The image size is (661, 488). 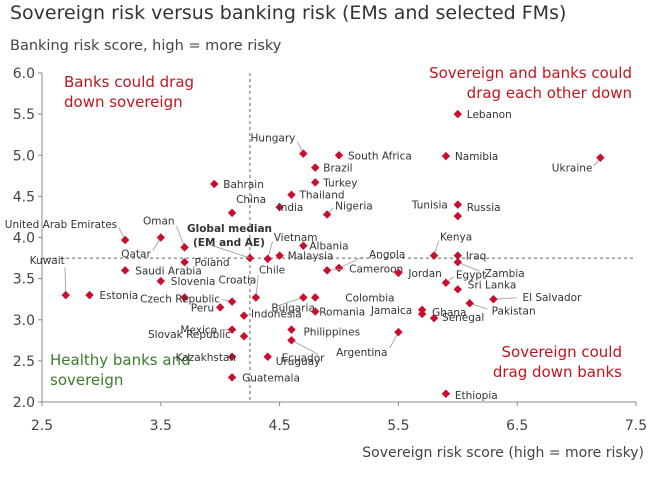 I want to click on point-sri-lanka, so click(x=458, y=289).